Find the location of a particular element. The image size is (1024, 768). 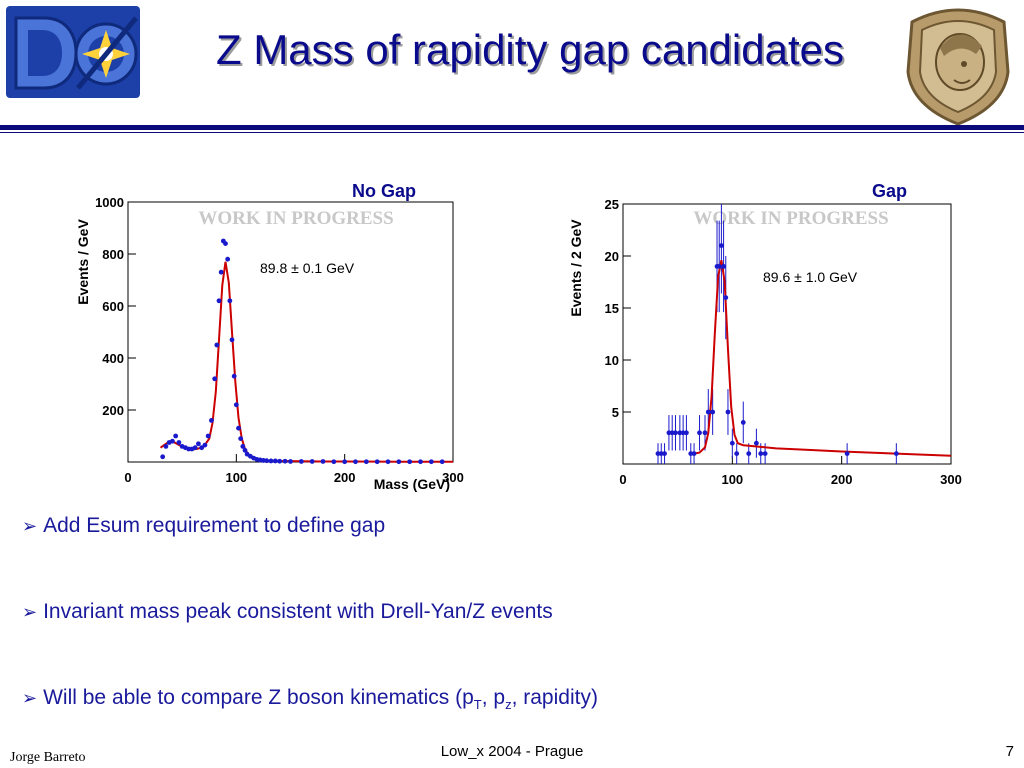

slide-title: Z Mass of rapidity gap candidates is located at coordinates (530, 49).